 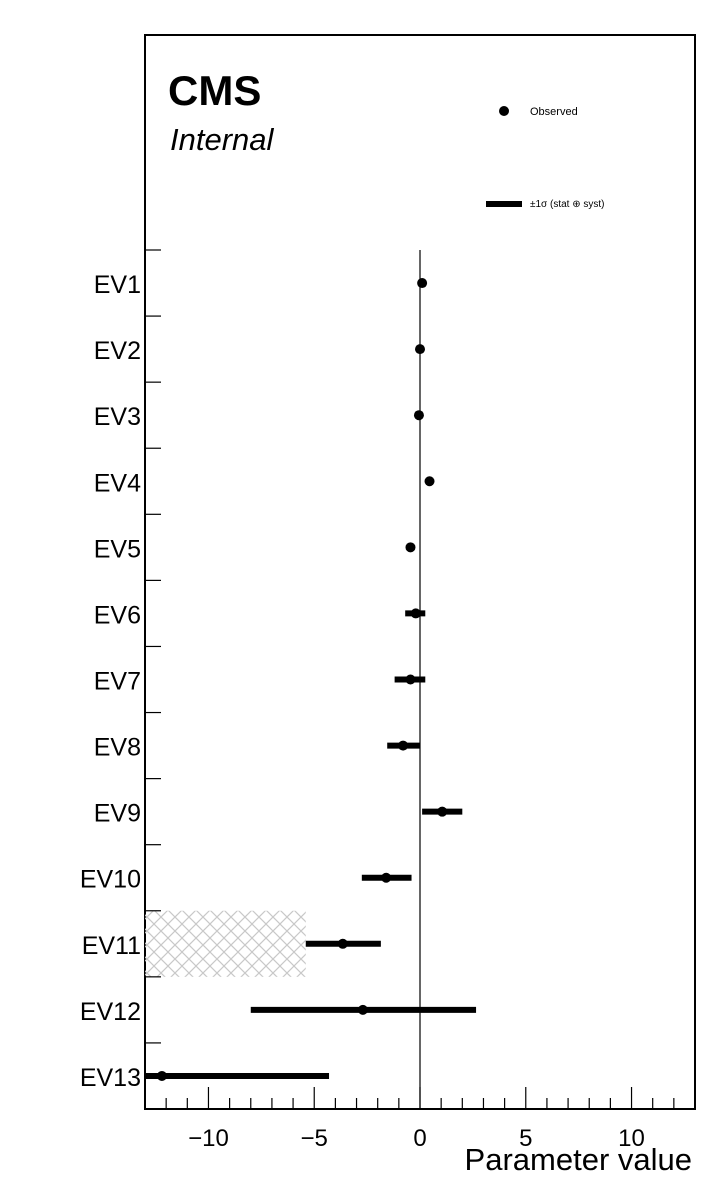 I want to click on legend-label-observed: Observed, so click(x=554, y=112).